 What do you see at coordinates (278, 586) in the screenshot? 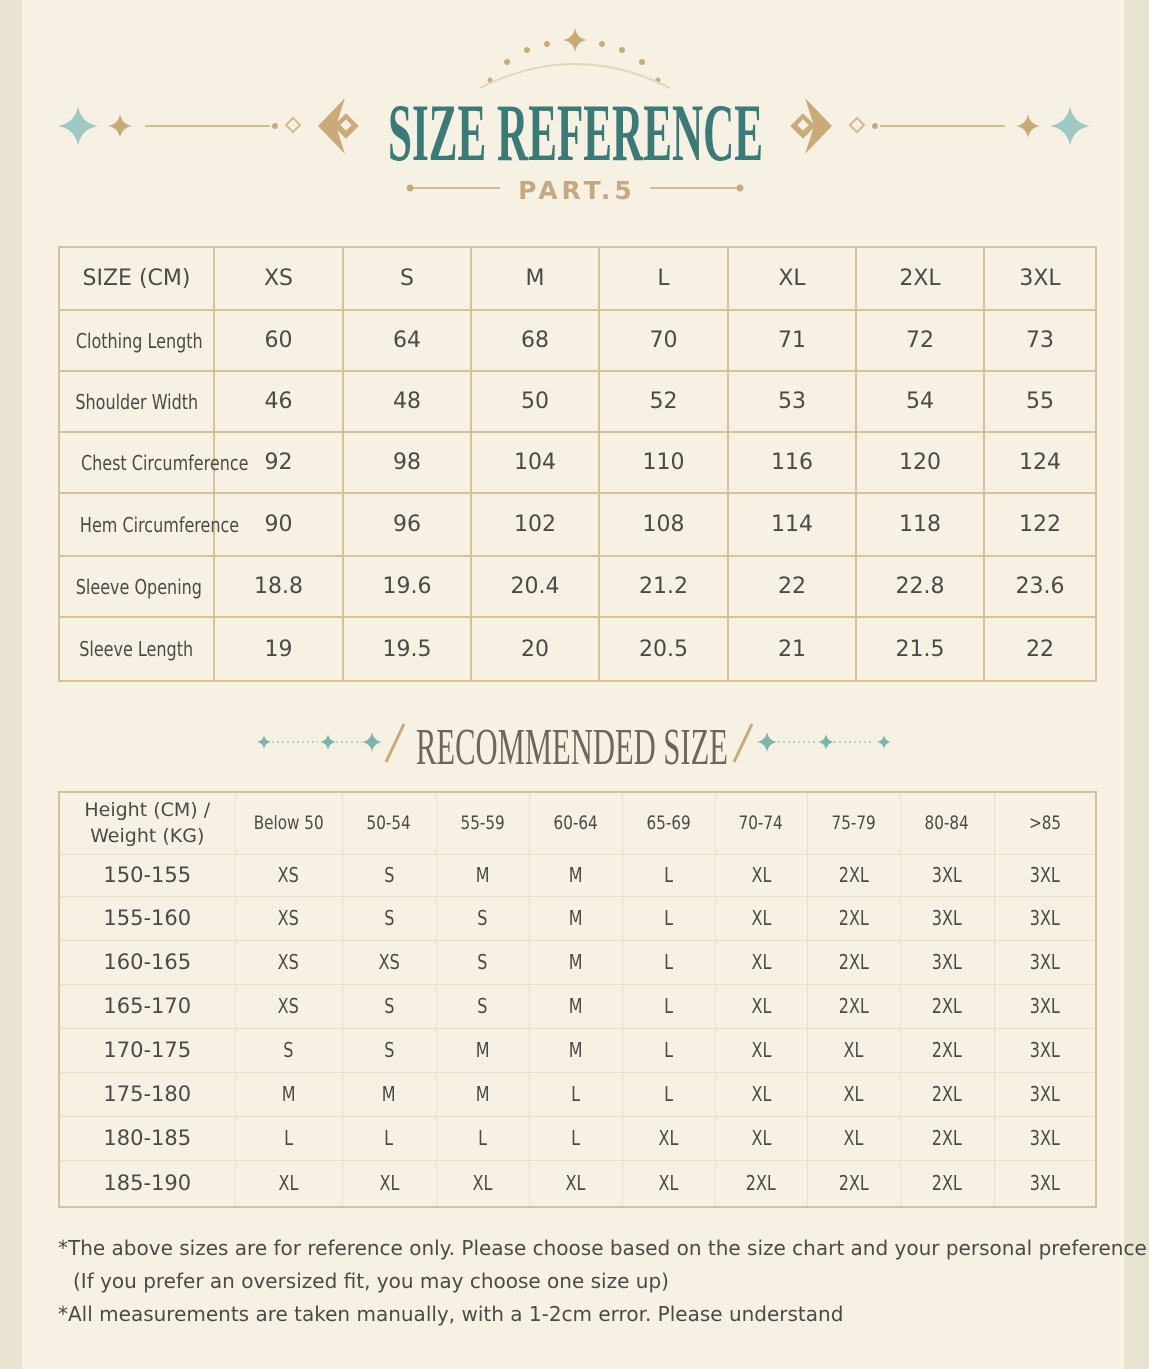
I see `cell: 18.8` at bounding box center [278, 586].